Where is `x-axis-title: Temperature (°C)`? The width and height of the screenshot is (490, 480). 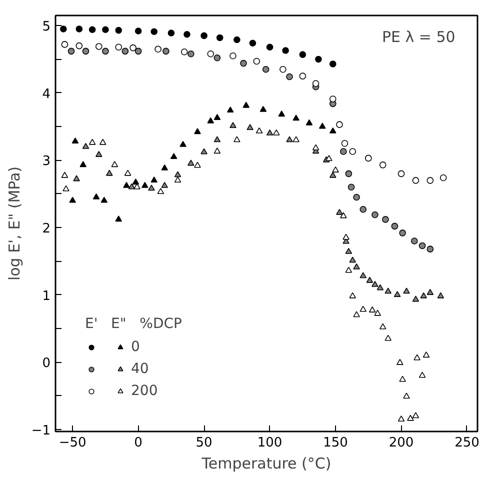
x-axis-title: Temperature (°C) is located at coordinates (266, 463).